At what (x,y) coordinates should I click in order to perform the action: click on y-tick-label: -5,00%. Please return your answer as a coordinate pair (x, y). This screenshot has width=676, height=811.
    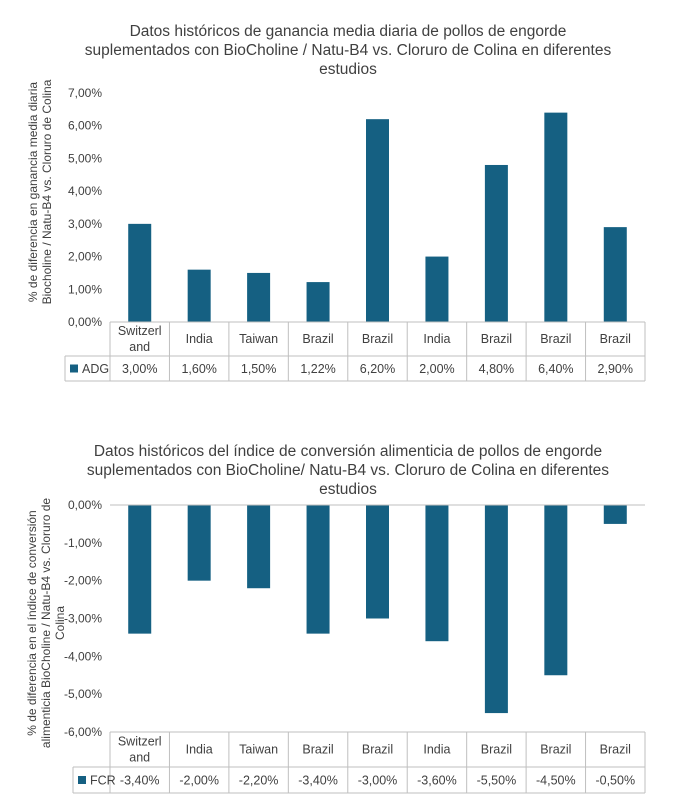
    Looking at the image, I should click on (83, 694).